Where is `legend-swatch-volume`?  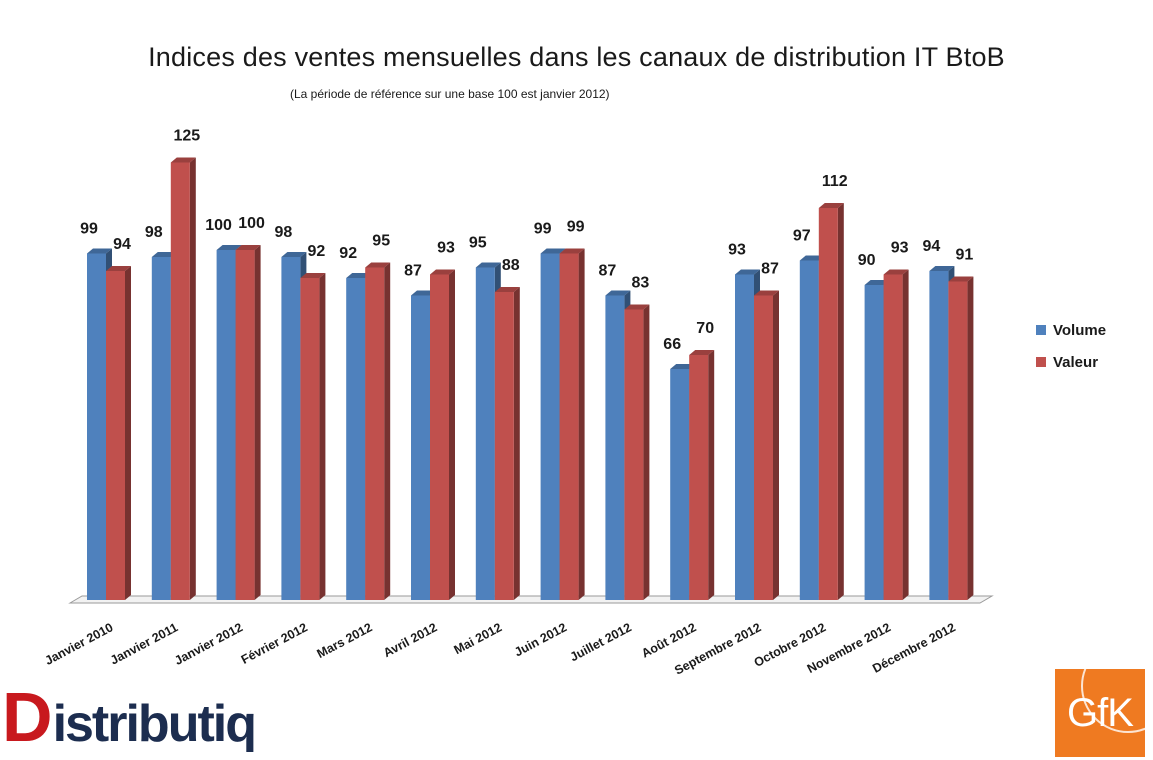
legend-swatch-volume is located at coordinates (1041, 330).